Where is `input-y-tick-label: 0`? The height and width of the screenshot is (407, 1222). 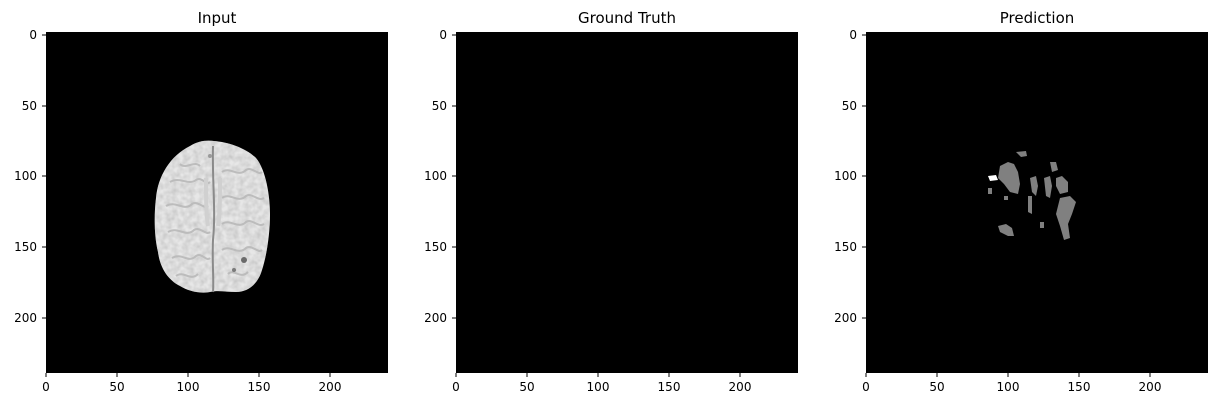
input-y-tick-label: 0 is located at coordinates (33, 35).